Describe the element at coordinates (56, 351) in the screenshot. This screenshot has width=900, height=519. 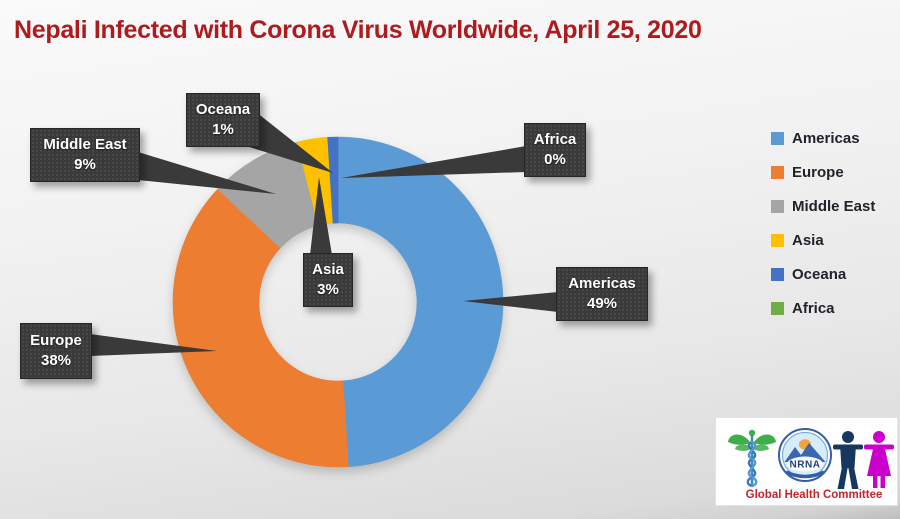
I see `callout-europe: Europe 38%` at that location.